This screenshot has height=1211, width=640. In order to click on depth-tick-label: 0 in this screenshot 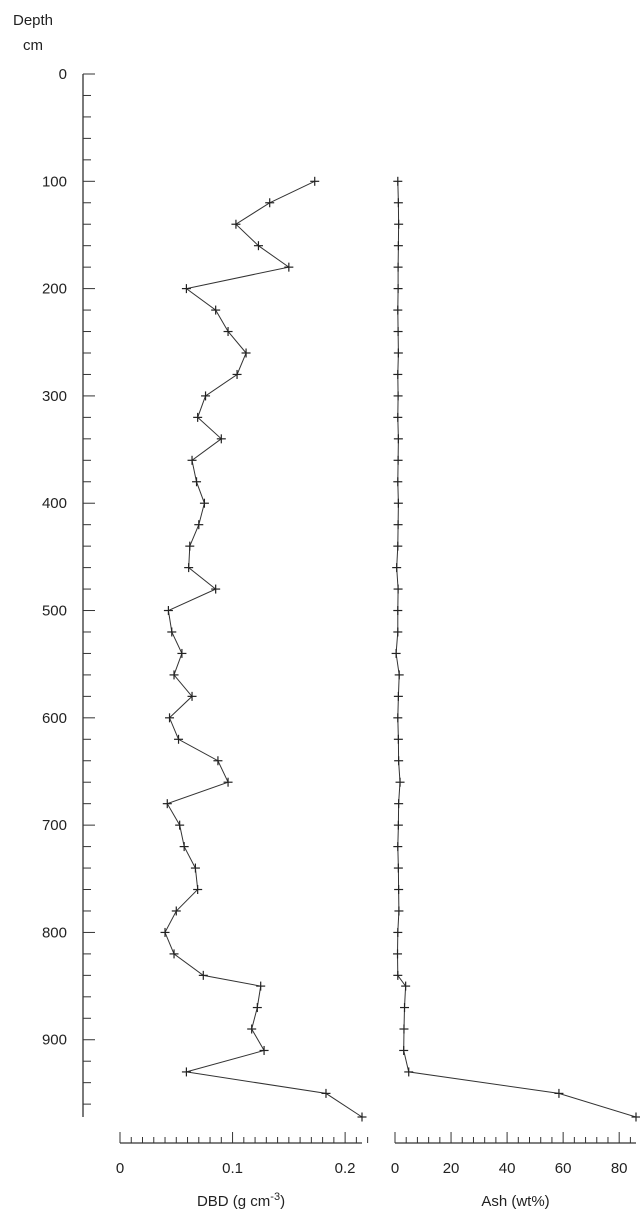, I will do `click(63, 74)`.